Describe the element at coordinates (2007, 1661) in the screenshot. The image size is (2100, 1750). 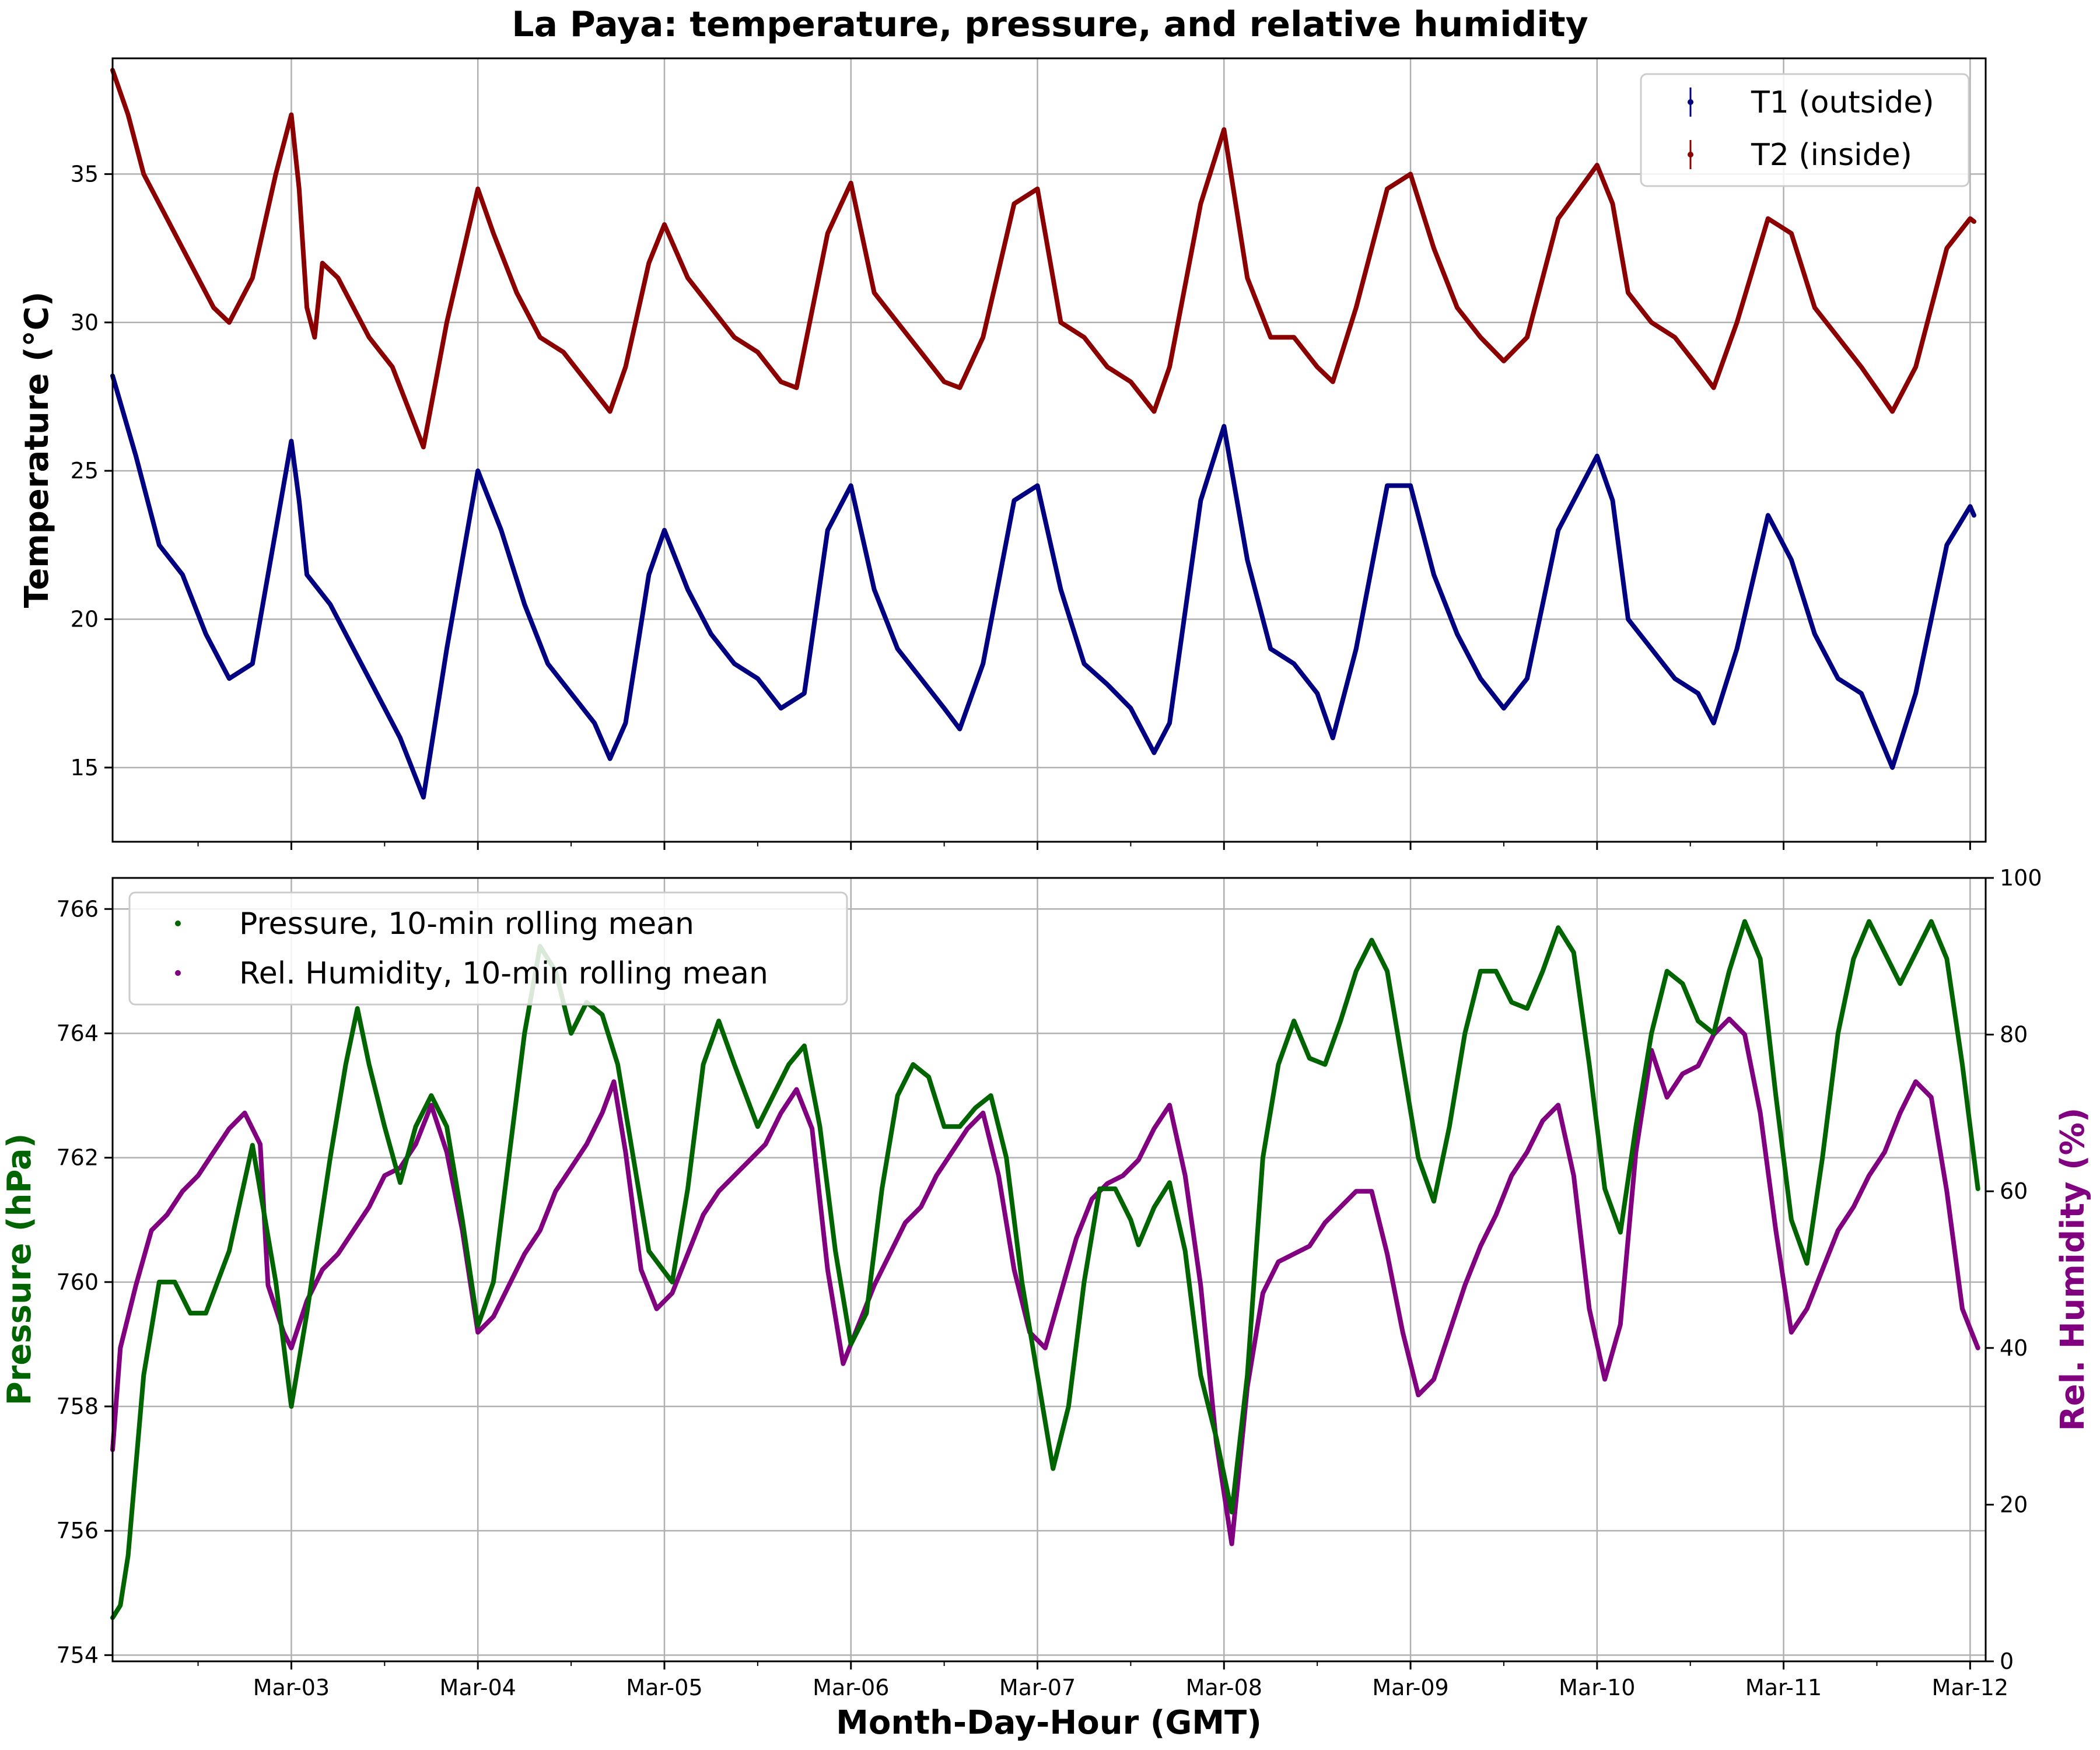
I see `humidity-y-tick-label: 0` at that location.